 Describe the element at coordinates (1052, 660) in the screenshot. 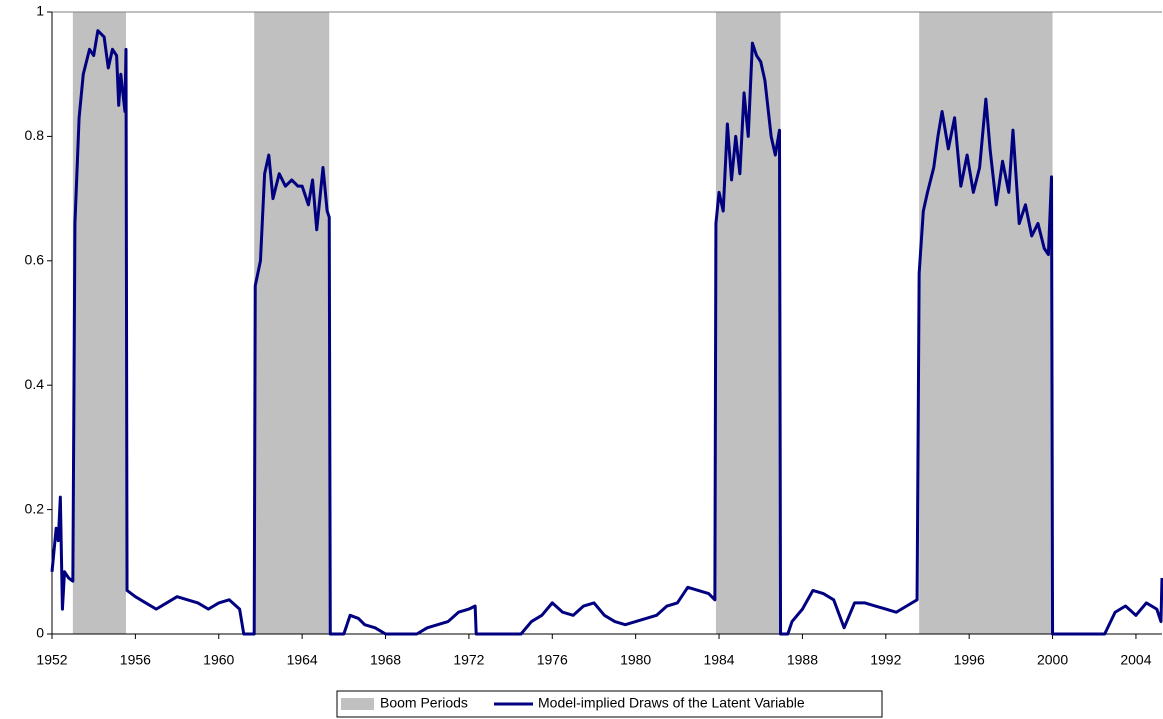

I see `x-tick-label: 2000` at that location.